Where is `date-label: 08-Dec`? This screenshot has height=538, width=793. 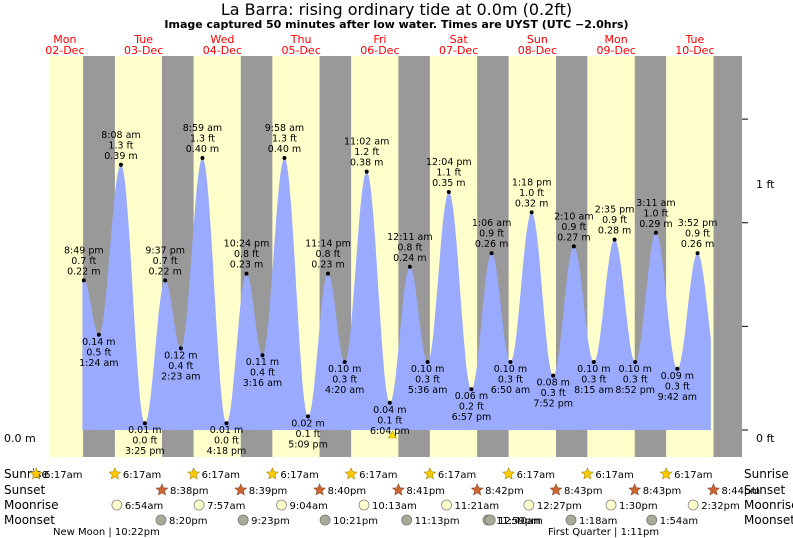 date-label: 08-Dec is located at coordinates (537, 50).